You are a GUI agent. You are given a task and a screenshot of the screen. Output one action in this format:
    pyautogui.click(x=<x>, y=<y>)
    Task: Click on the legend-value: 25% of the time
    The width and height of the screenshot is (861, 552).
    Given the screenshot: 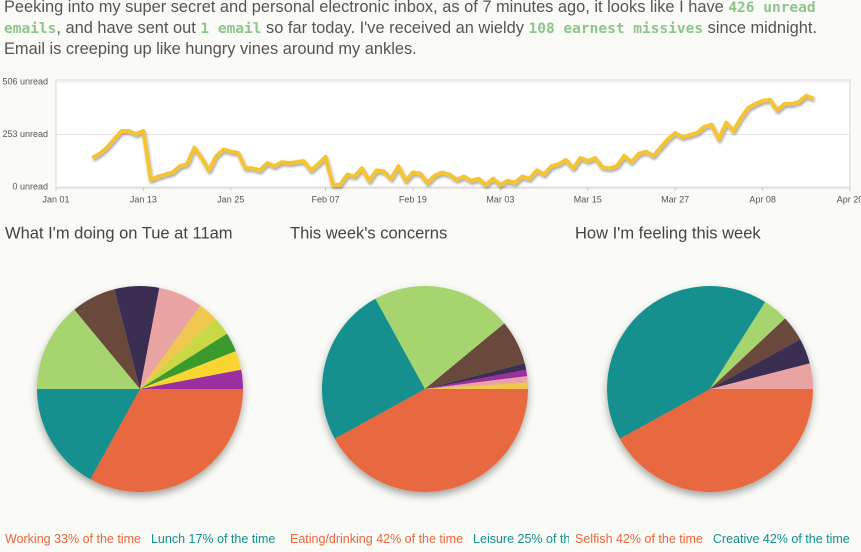 What is the action you would take?
    pyautogui.click(x=561, y=539)
    